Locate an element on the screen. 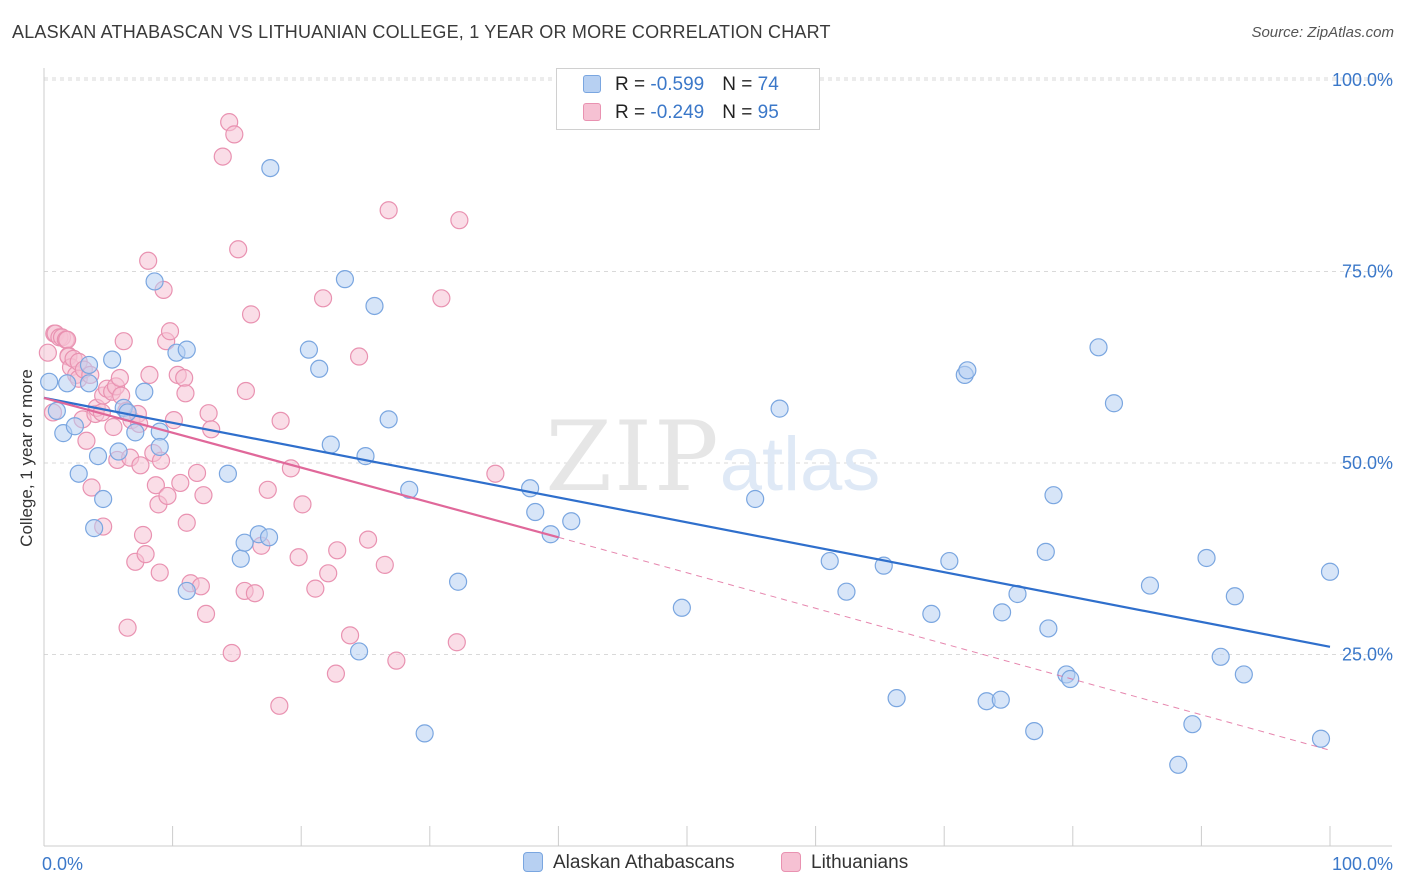 The image size is (1406, 892). legend-row-athabascans: R = -0.599 N = 74 is located at coordinates (681, 85).